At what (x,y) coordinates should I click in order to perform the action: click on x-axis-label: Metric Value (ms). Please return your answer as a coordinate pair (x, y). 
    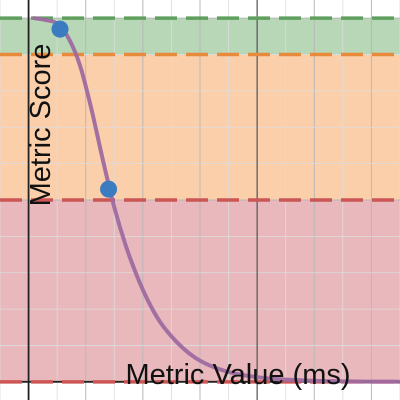
    Looking at the image, I should click on (237, 375).